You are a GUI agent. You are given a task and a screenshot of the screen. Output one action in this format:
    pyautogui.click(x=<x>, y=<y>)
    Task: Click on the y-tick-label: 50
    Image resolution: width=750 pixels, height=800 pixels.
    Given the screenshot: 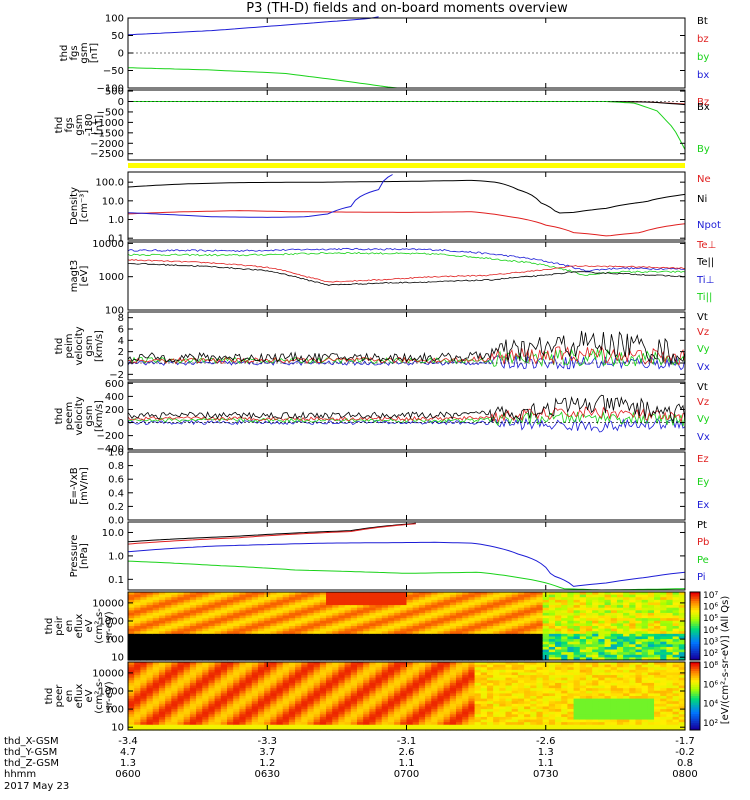 What is the action you would take?
    pyautogui.click(x=117, y=36)
    